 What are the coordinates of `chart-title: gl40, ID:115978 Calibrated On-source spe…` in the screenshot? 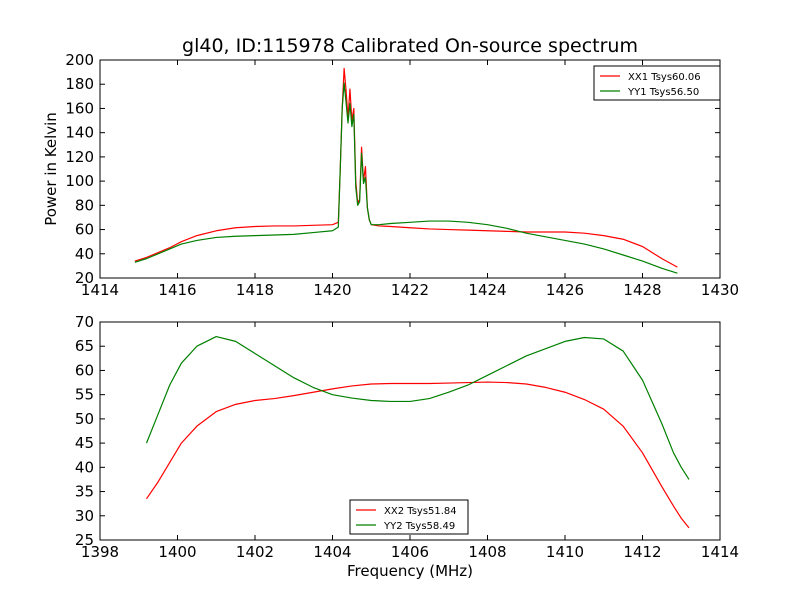 It's located at (410, 46).